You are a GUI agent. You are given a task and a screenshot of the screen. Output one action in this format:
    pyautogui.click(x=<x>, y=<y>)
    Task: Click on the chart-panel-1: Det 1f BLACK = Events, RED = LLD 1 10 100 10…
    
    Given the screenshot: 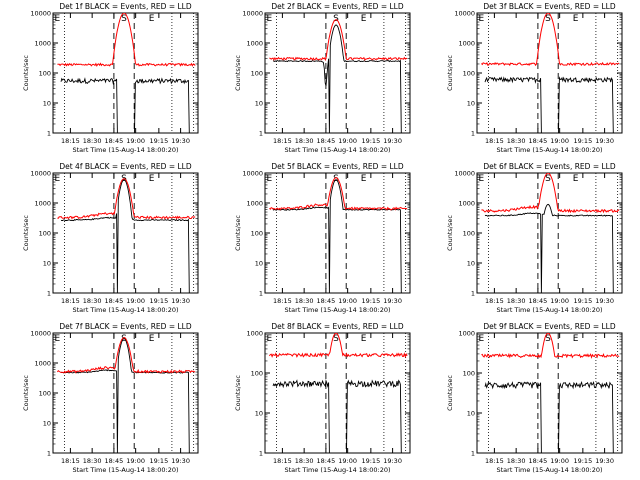 What is the action you would take?
    pyautogui.click(x=110, y=78)
    